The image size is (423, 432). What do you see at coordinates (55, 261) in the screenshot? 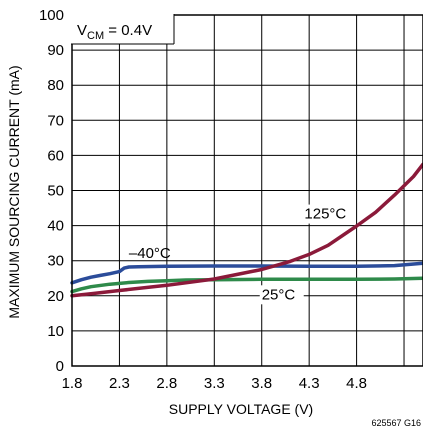
I see `y-tick-label: 30` at bounding box center [55, 261].